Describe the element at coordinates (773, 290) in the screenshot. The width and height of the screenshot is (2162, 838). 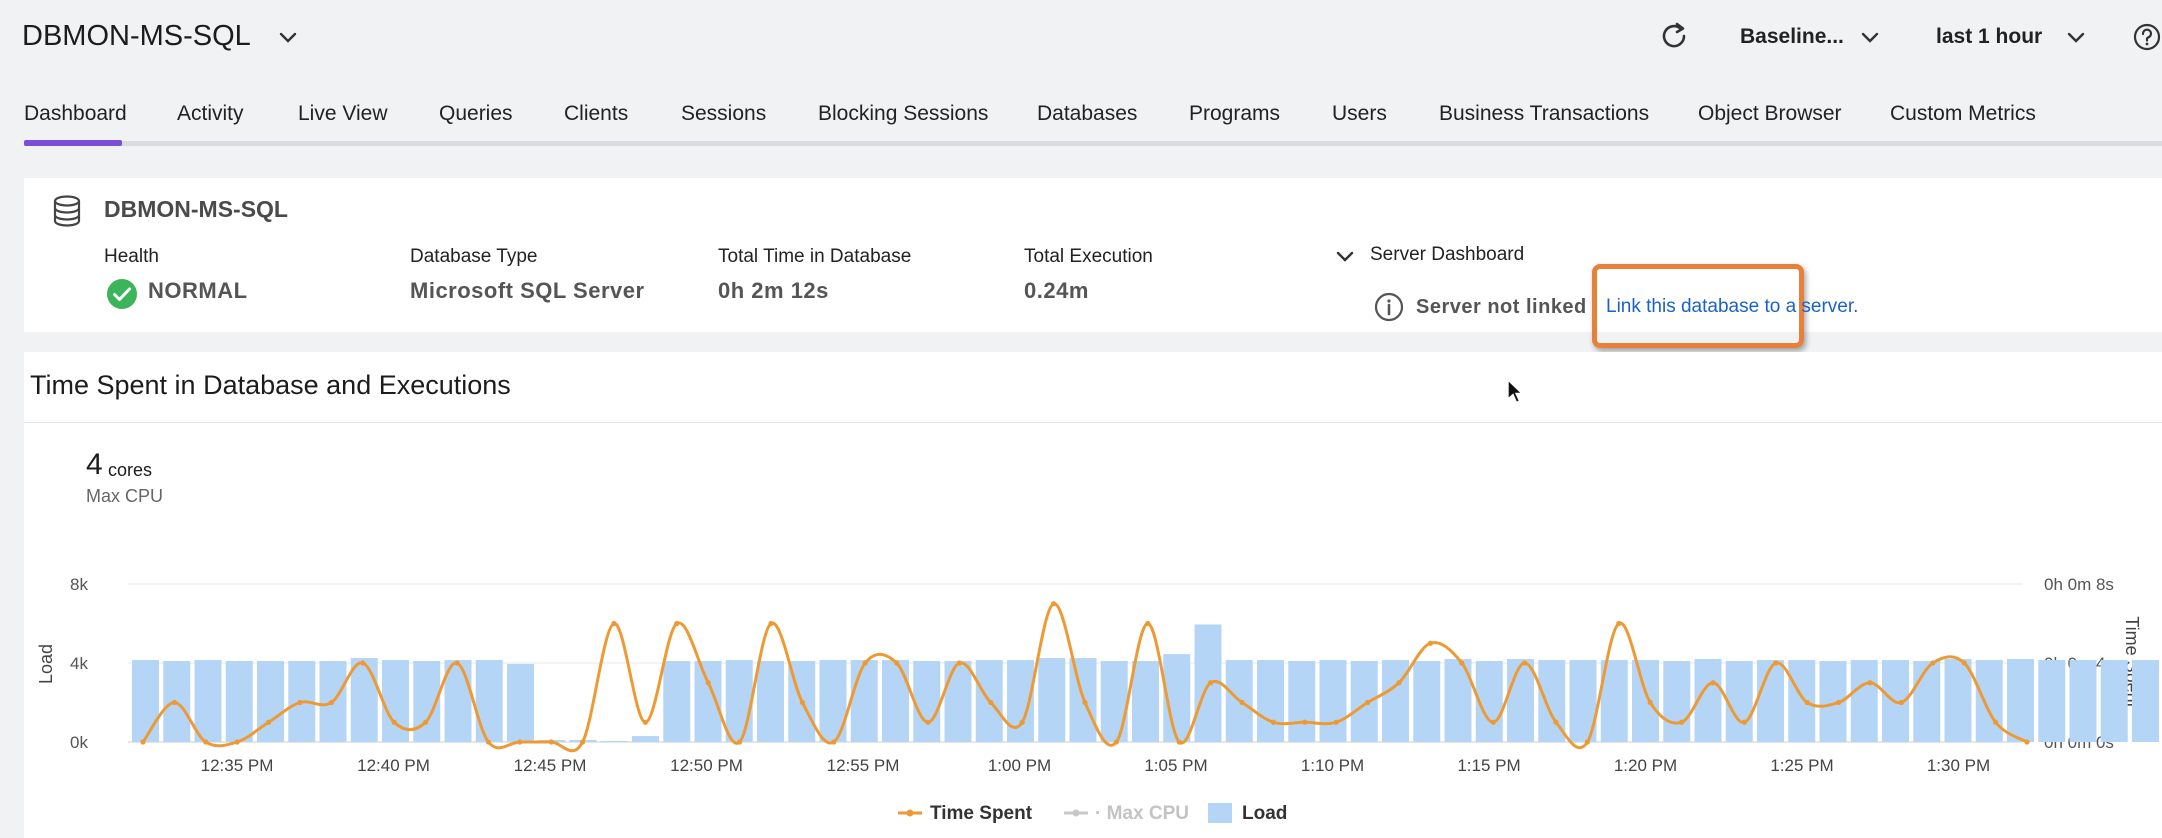
I see `total-time-value: 0h 2m 12s` at that location.